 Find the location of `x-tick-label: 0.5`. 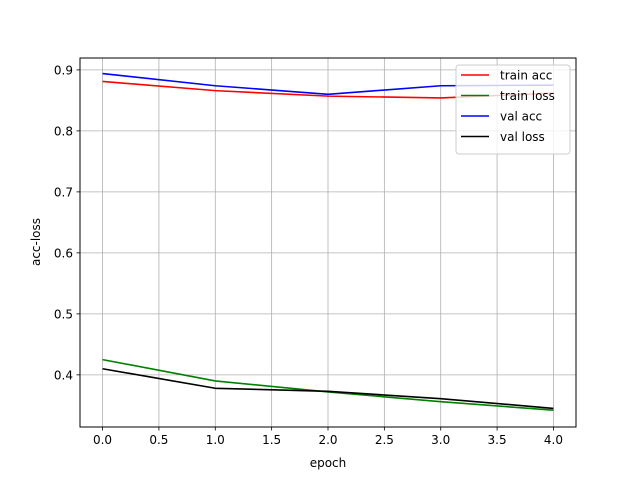

x-tick-label: 0.5 is located at coordinates (158, 440).